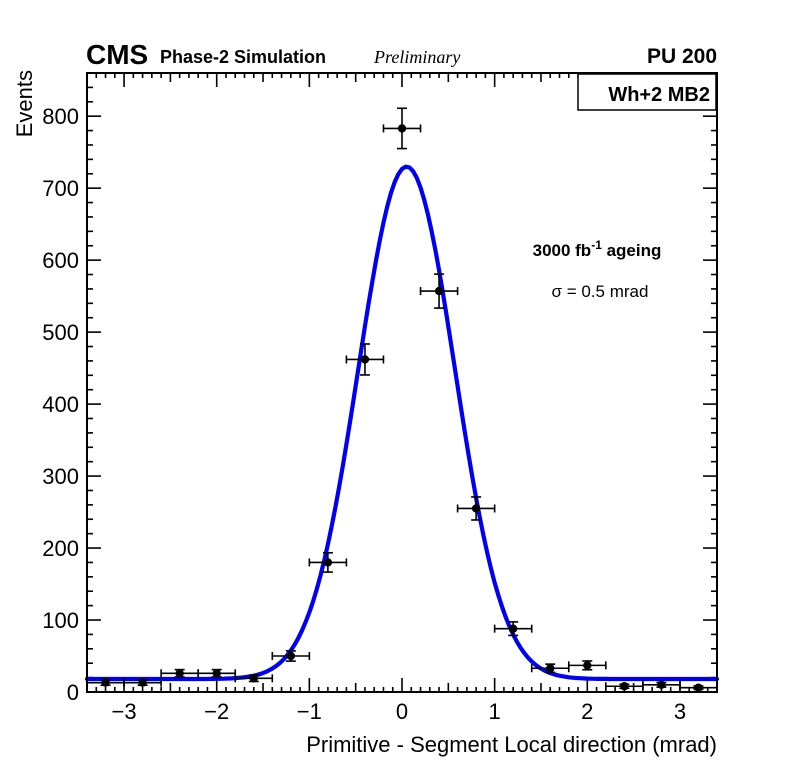  What do you see at coordinates (124, 711) in the screenshot?
I see `svg-text: −3` at bounding box center [124, 711].